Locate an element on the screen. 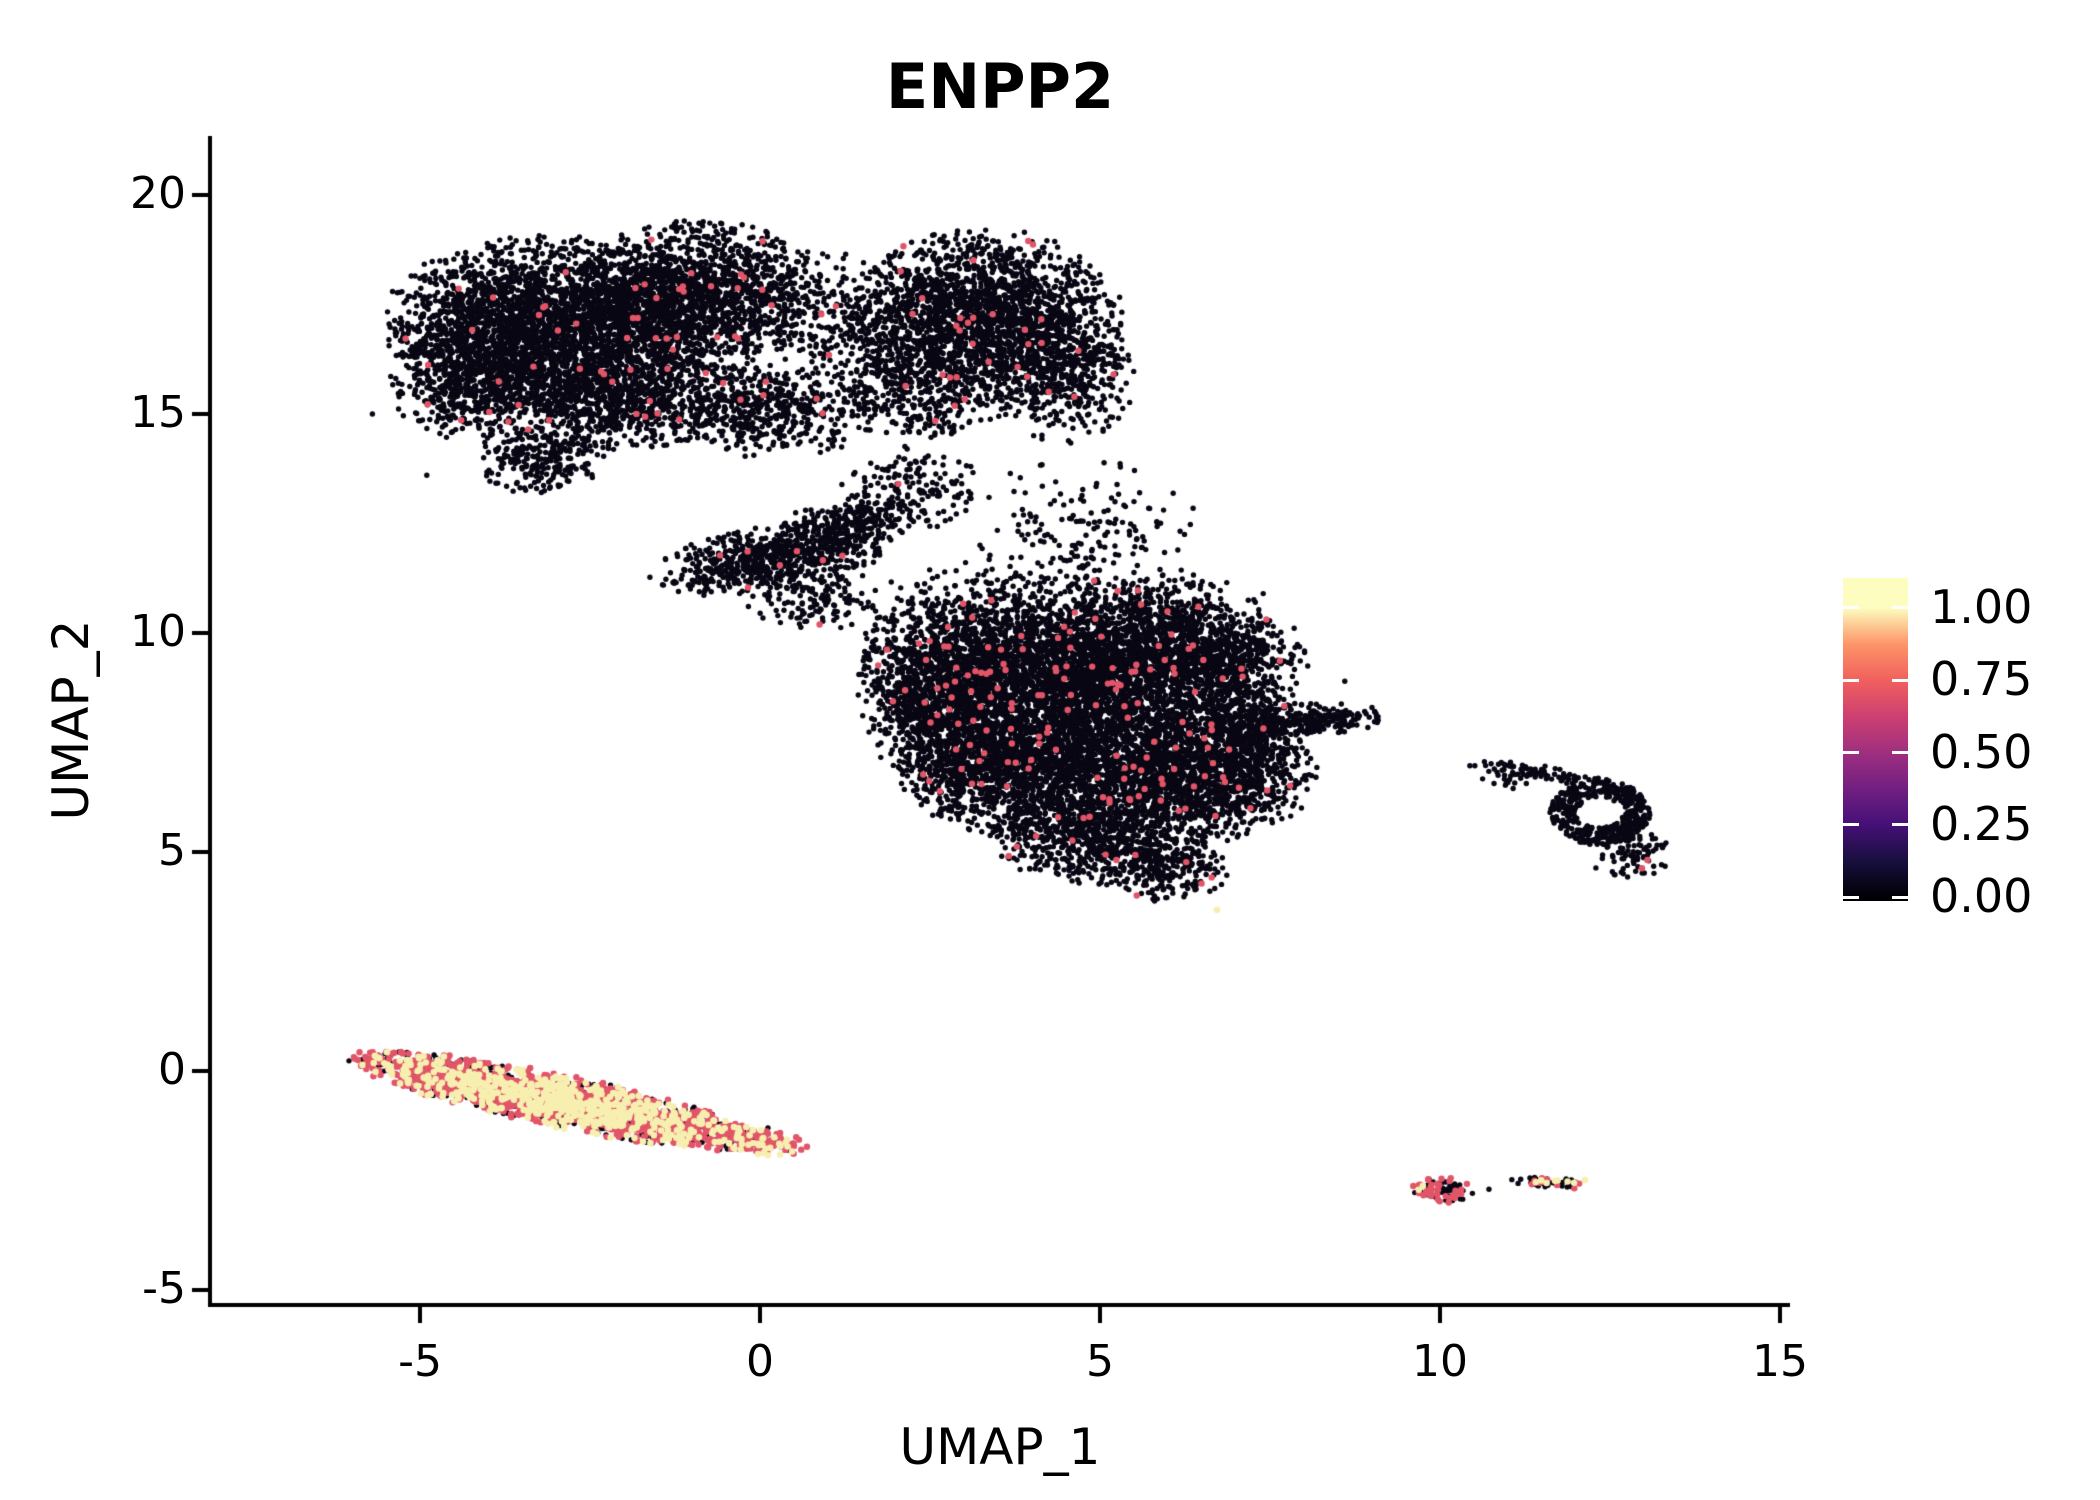 The height and width of the screenshot is (1500, 2100). x-tick-label: 15 is located at coordinates (1780, 1361).